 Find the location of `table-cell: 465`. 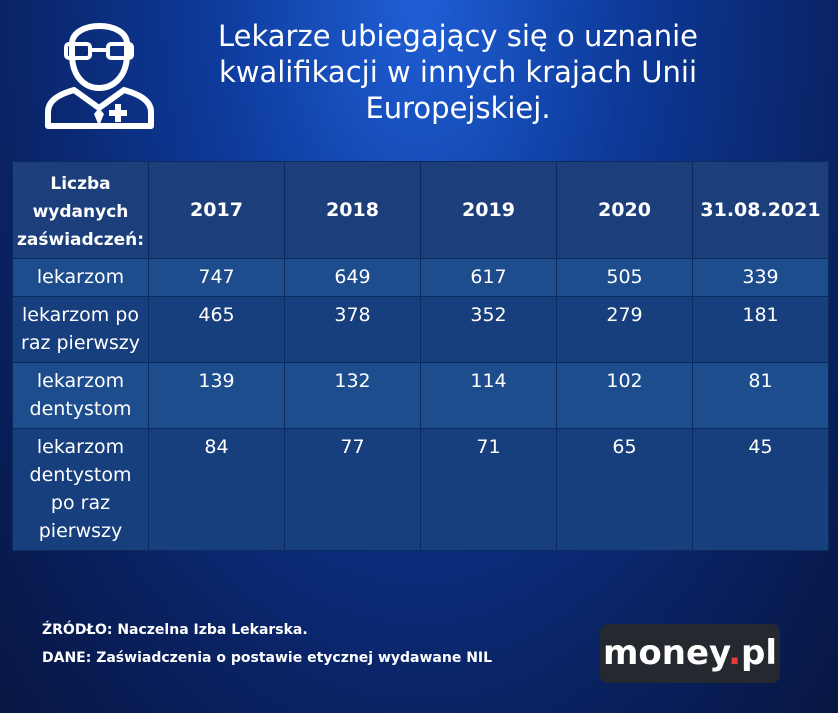

table-cell: 465 is located at coordinates (216, 329).